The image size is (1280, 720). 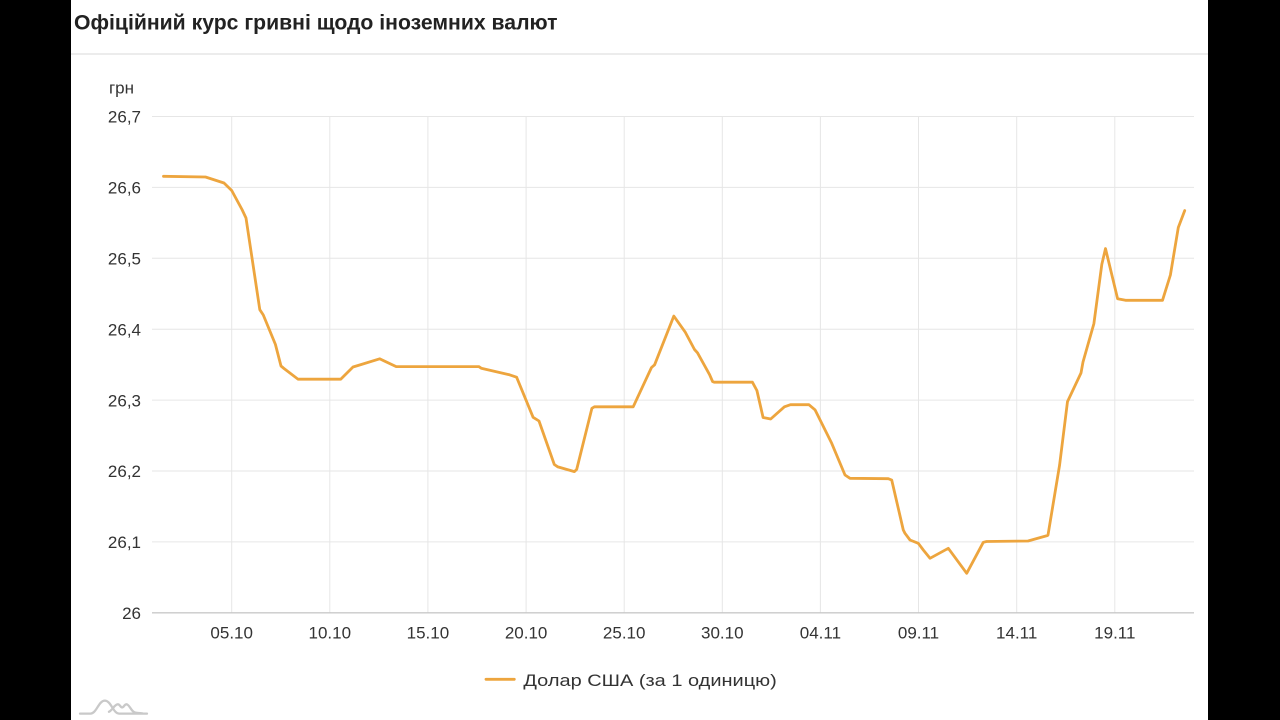 What do you see at coordinates (131, 613) in the screenshot?
I see `svg-text: 26` at bounding box center [131, 613].